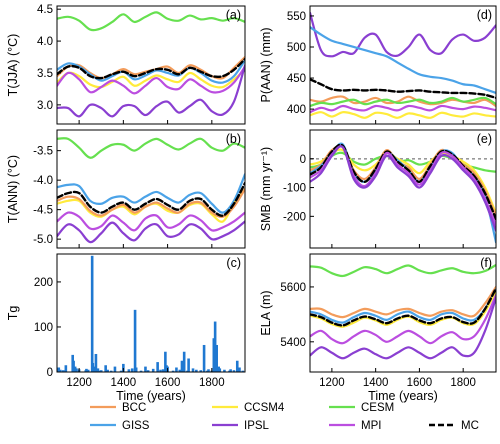  I want to click on ytick-label-a-2: 4.0, so click(45, 42).